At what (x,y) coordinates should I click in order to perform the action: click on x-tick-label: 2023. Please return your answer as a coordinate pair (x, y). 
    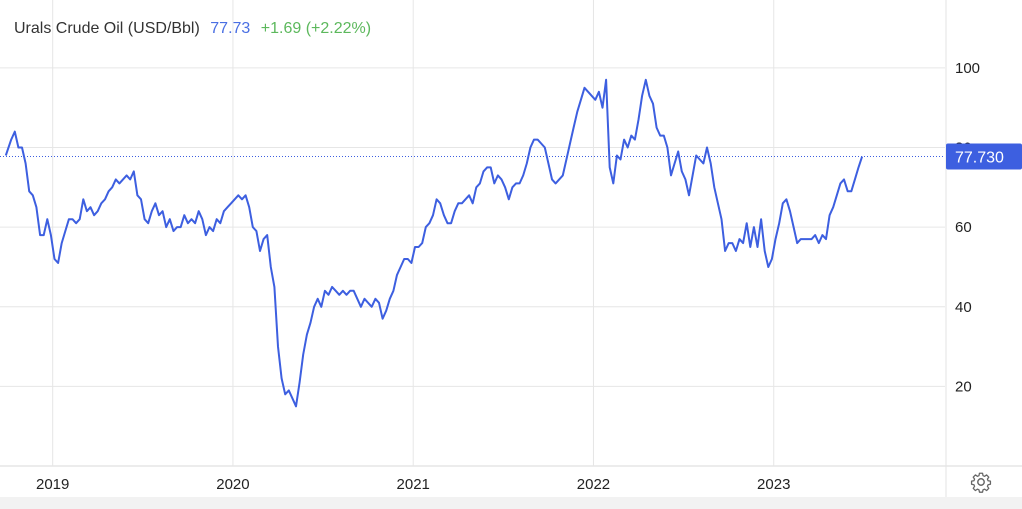
    Looking at the image, I should click on (773, 484).